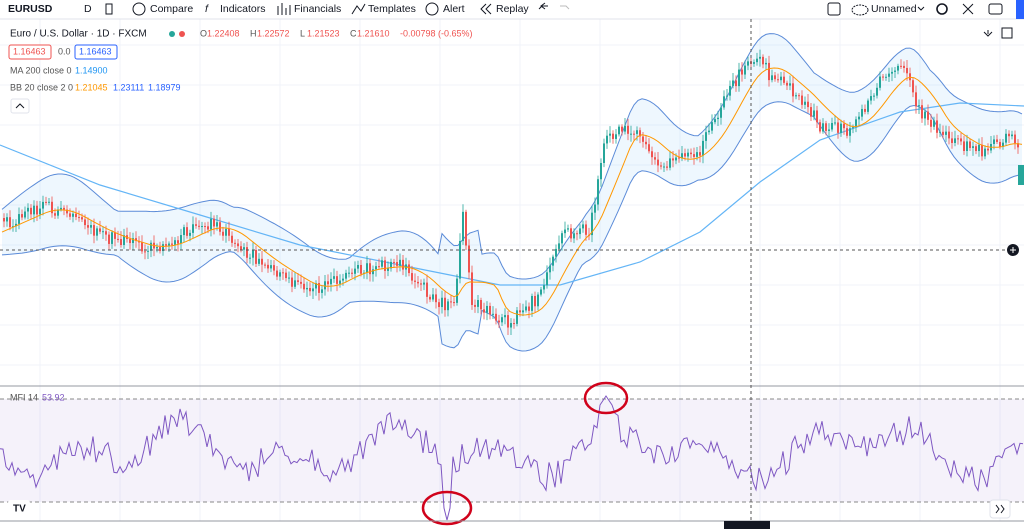  I want to click on replay-icon, so click(486, 9).